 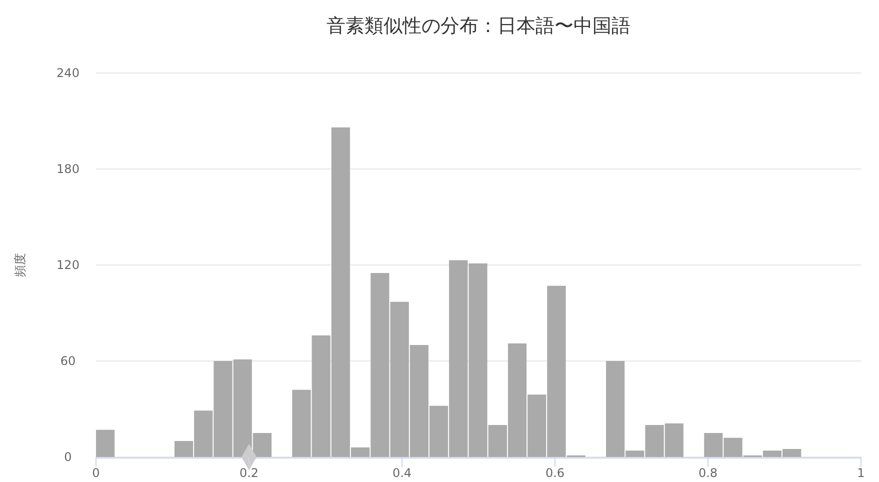 I want to click on y-tick-label: 240, so click(x=68, y=73).